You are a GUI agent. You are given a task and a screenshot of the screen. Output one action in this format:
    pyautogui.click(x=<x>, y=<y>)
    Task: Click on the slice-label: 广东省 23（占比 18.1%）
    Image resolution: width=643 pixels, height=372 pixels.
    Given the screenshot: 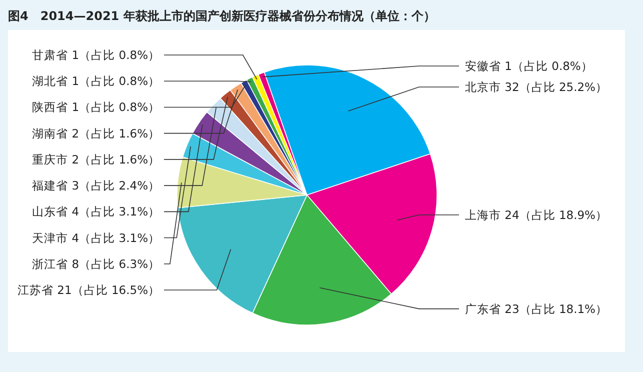 What is the action you would take?
    pyautogui.click(x=536, y=309)
    